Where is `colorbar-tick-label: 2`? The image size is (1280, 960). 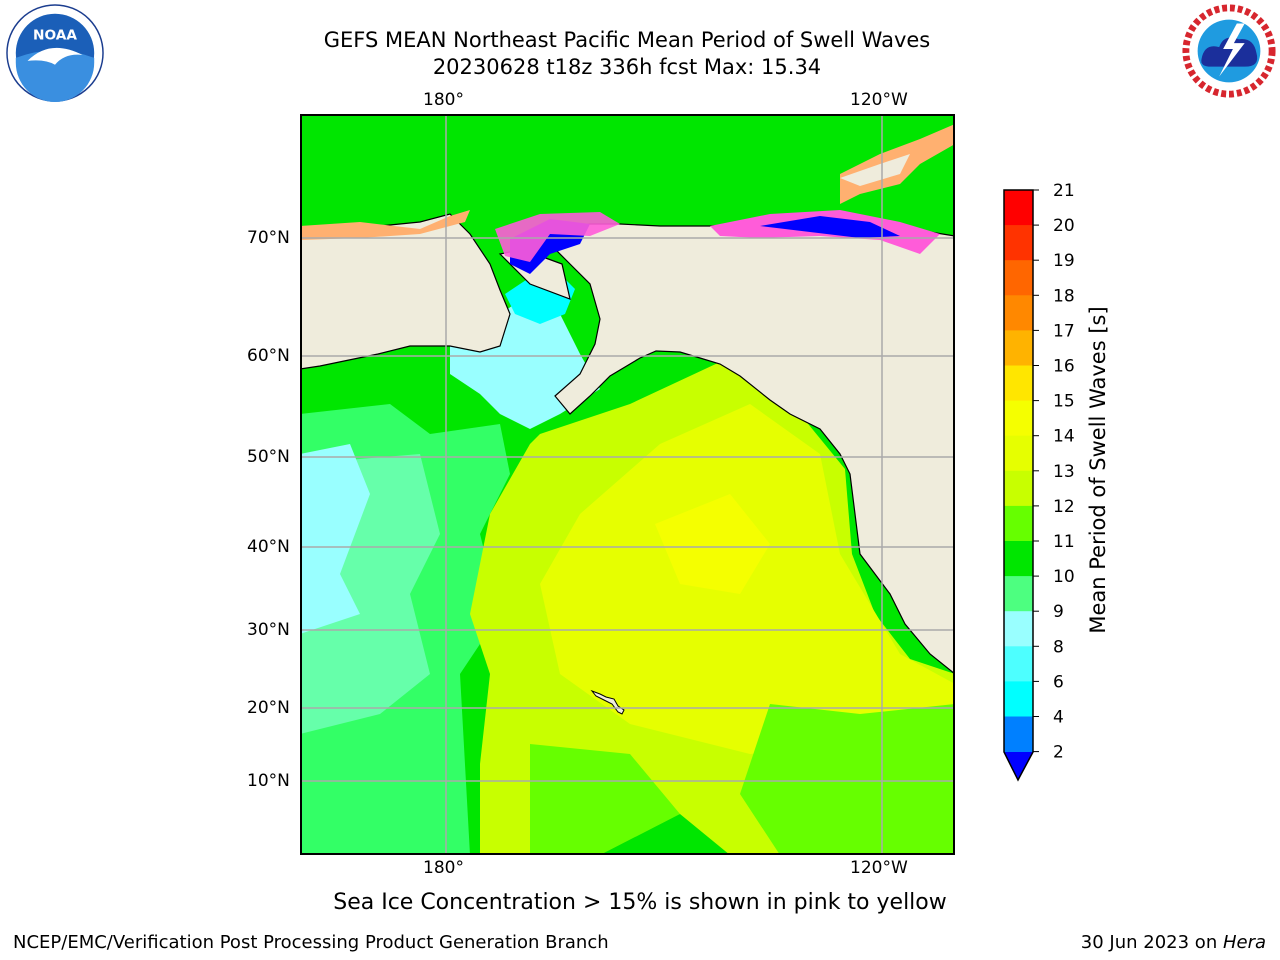 colorbar-tick-label: 2 is located at coordinates (1058, 753).